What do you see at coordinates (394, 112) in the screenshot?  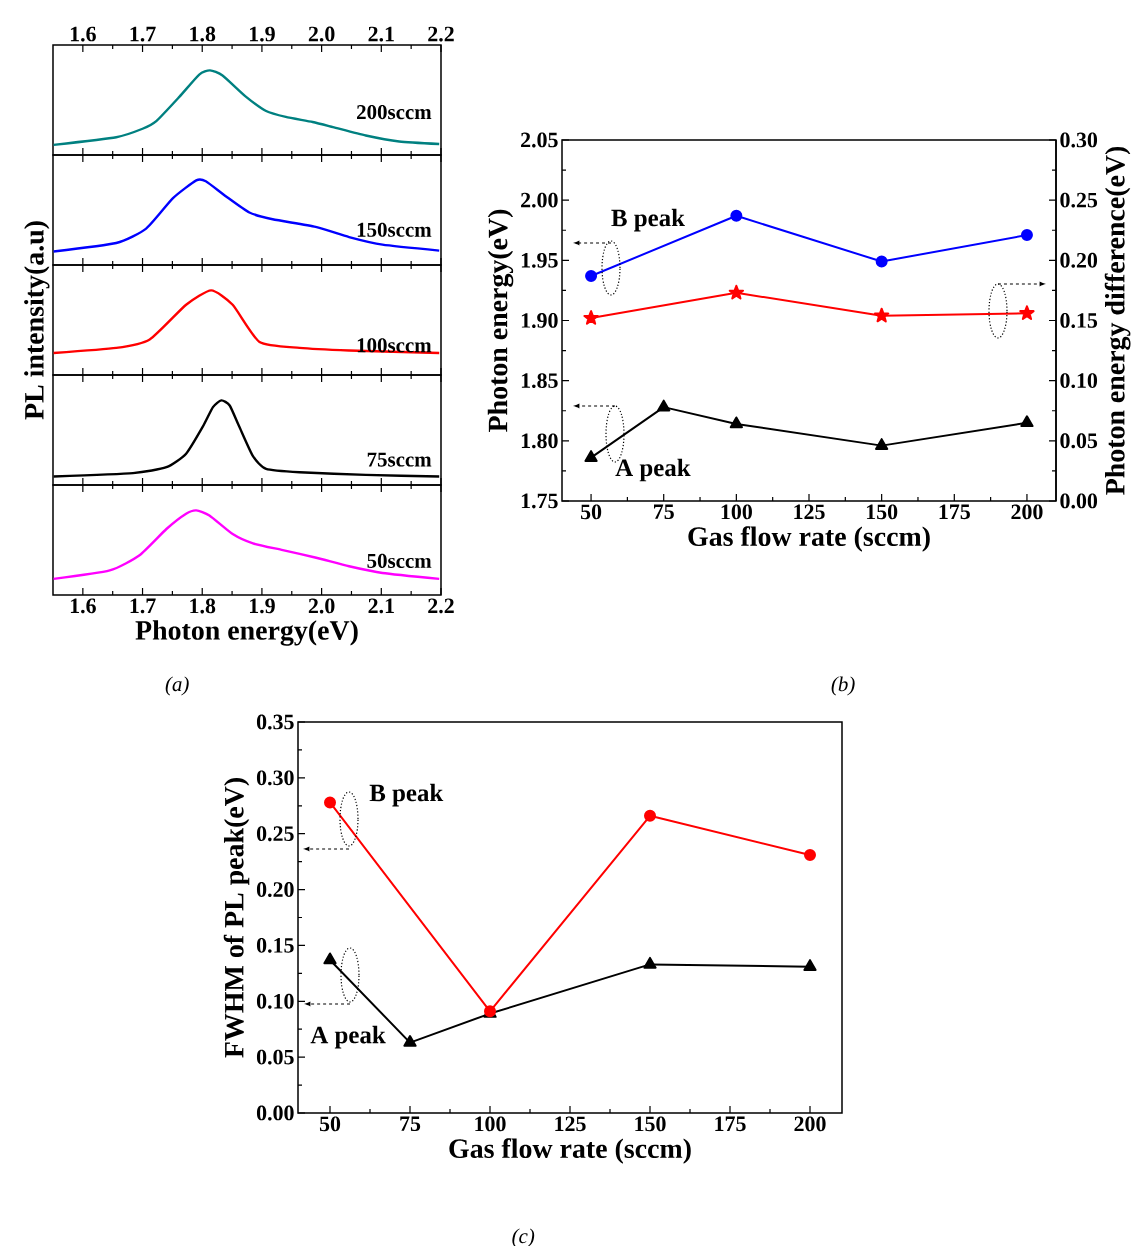 I see `series-label: 200sccm` at bounding box center [394, 112].